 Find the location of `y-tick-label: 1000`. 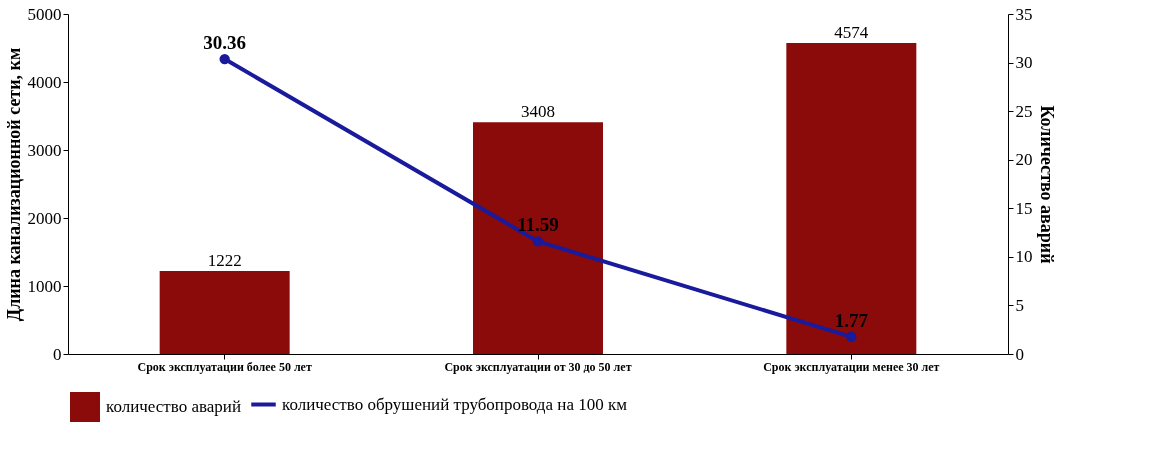

y-tick-label: 1000 is located at coordinates (44, 286).